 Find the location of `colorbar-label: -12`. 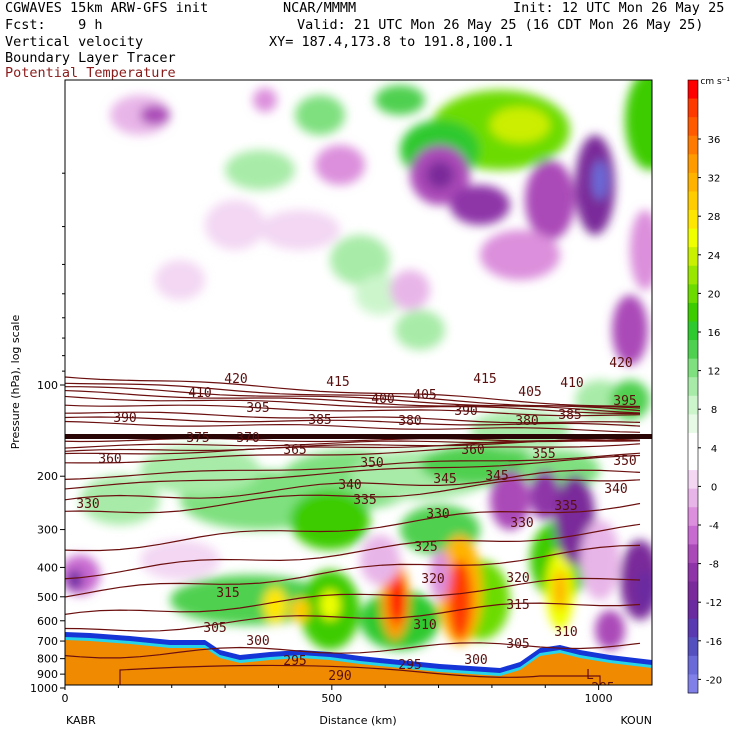

colorbar-label: -12 is located at coordinates (714, 603).